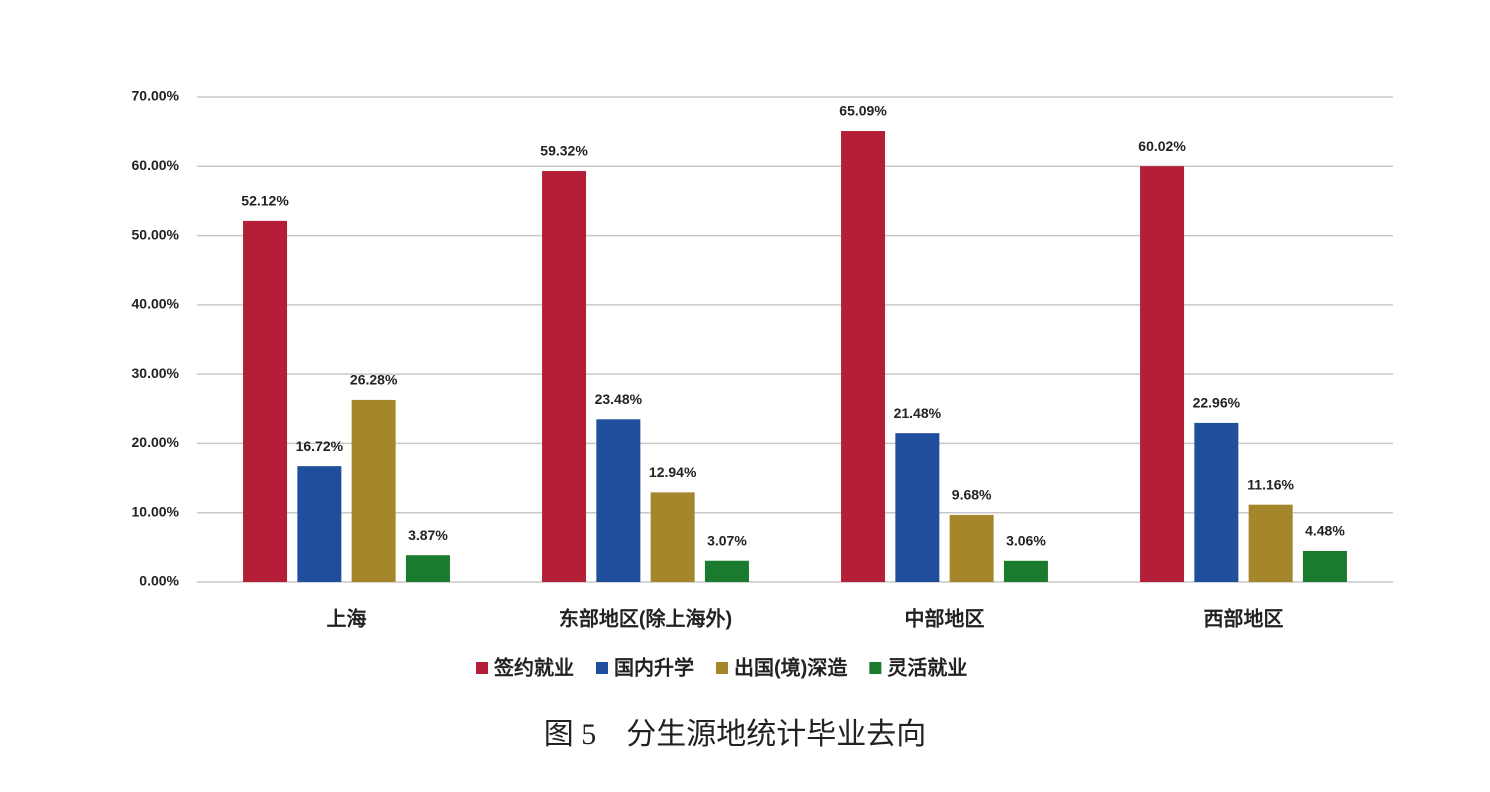 Image resolution: width=1490 pixels, height=792 pixels. What do you see at coordinates (156, 96) in the screenshot?
I see `y-tick-label: 70.00%` at bounding box center [156, 96].